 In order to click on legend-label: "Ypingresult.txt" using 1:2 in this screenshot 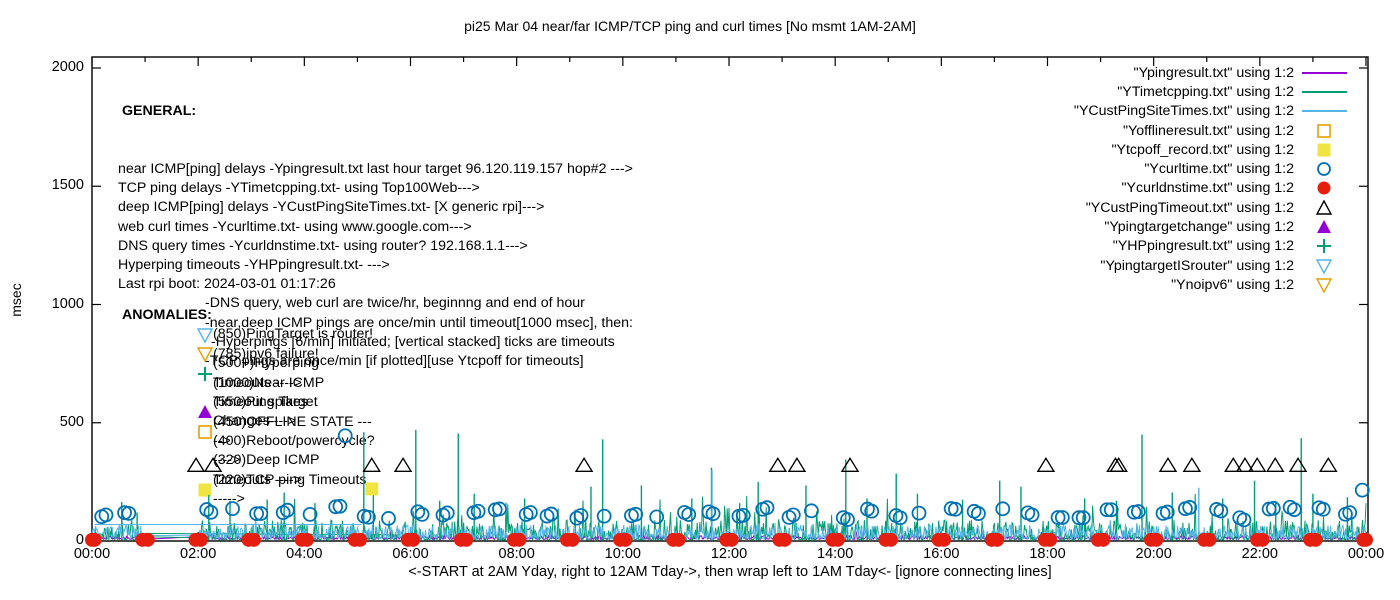, I will do `click(1213, 72)`.